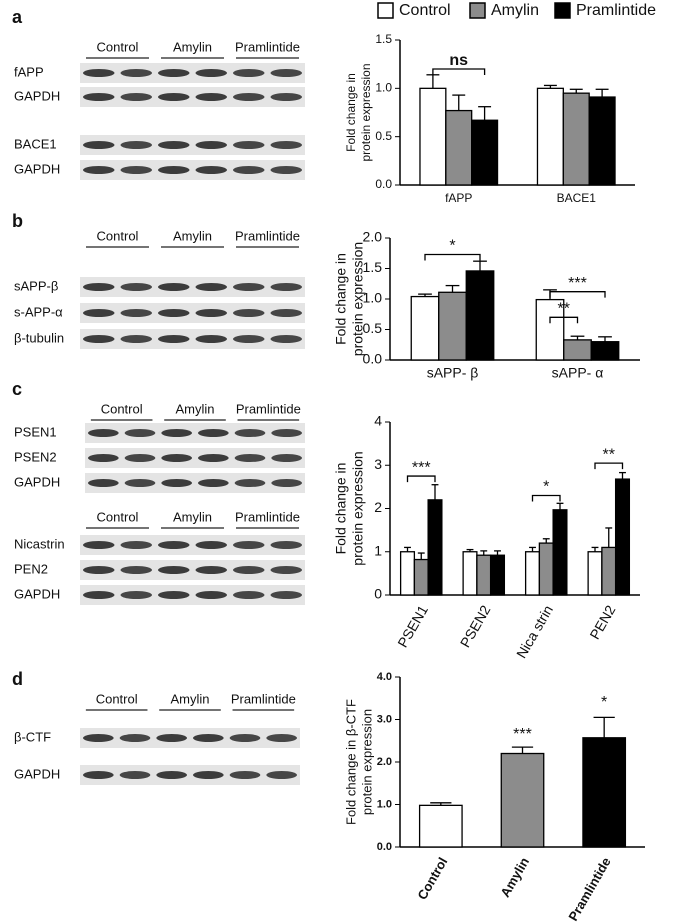 The width and height of the screenshot is (685, 923). Describe the element at coordinates (350, 762) in the screenshot. I see `y-axis-label: Fold change in β-CTF` at that location.